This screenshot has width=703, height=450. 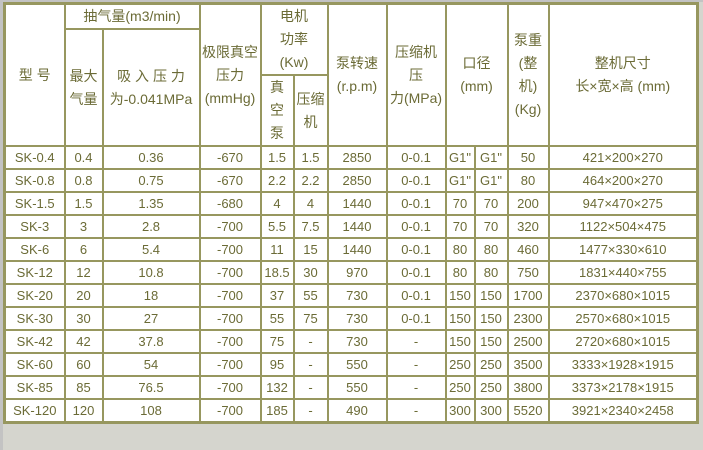 What do you see at coordinates (528, 157) in the screenshot?
I see `table-cell: 50` at bounding box center [528, 157].